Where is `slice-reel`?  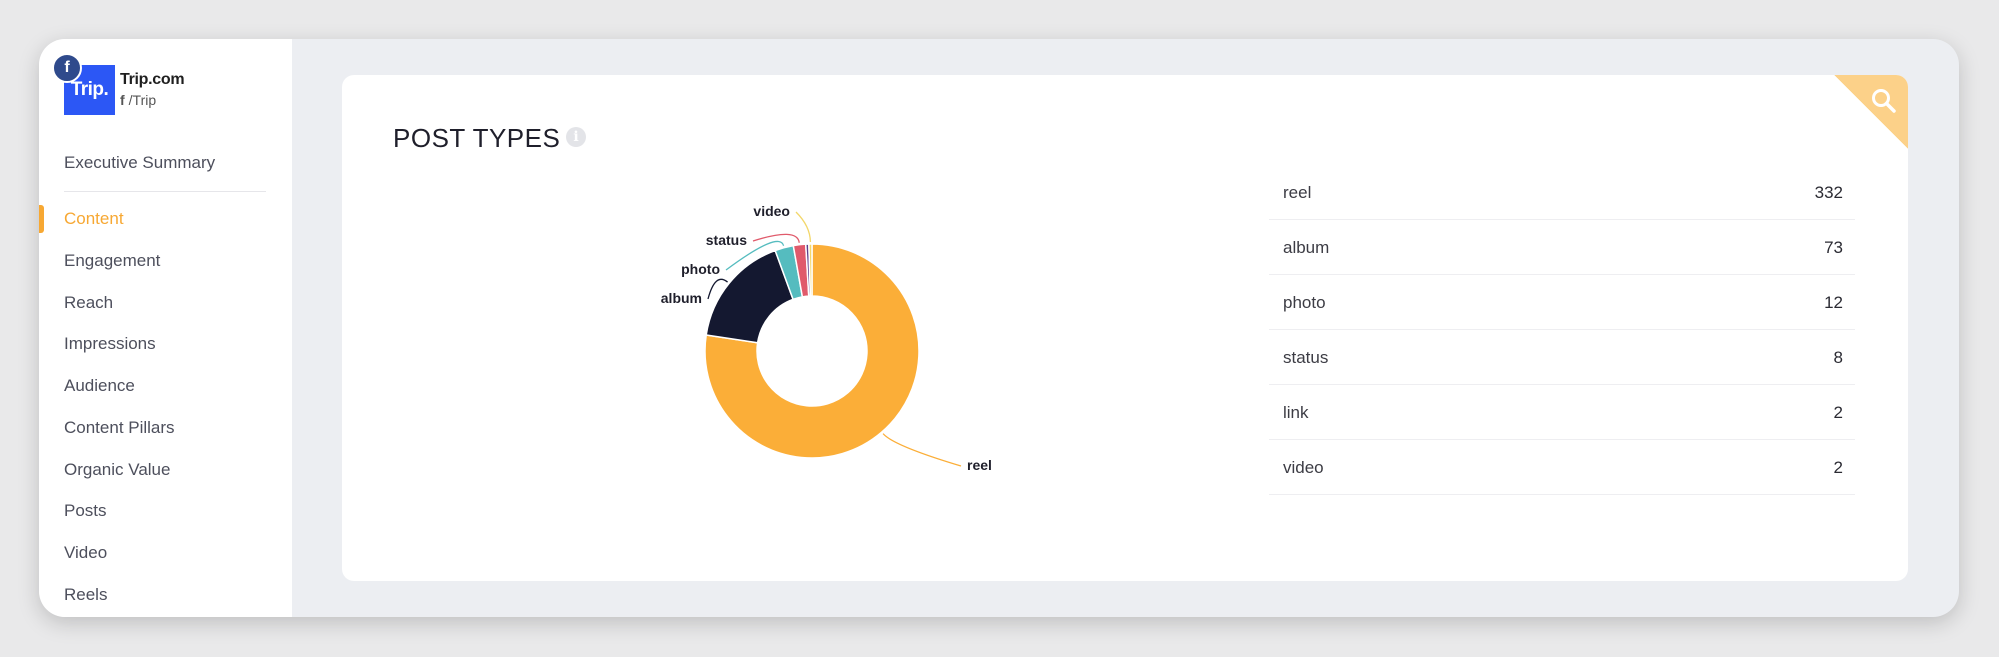
slice-reel is located at coordinates (812, 351).